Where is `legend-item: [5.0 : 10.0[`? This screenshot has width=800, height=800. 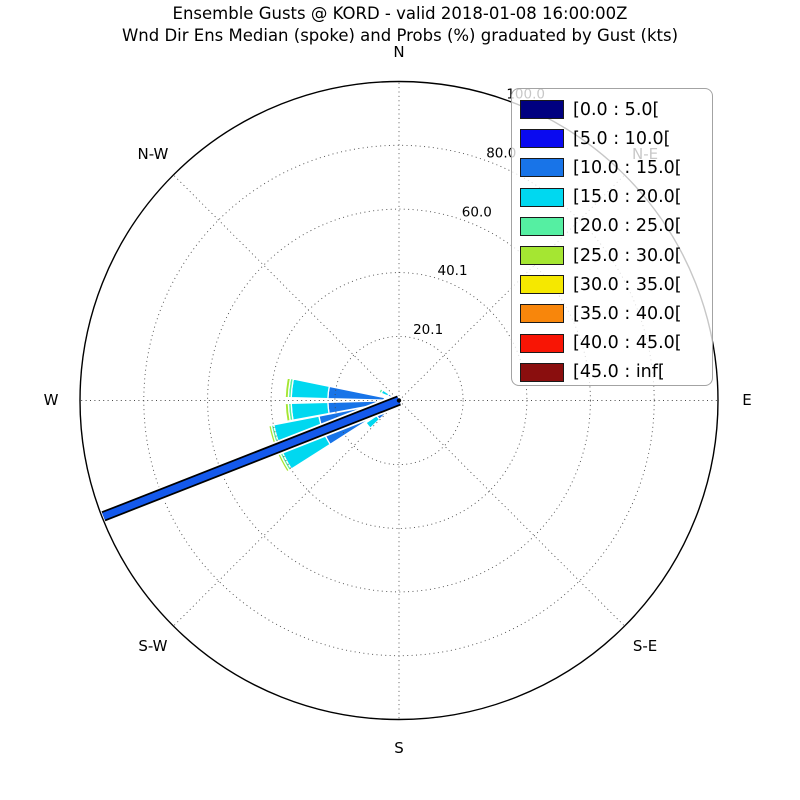
legend-item: [5.0 : 10.0[ is located at coordinates (613, 138).